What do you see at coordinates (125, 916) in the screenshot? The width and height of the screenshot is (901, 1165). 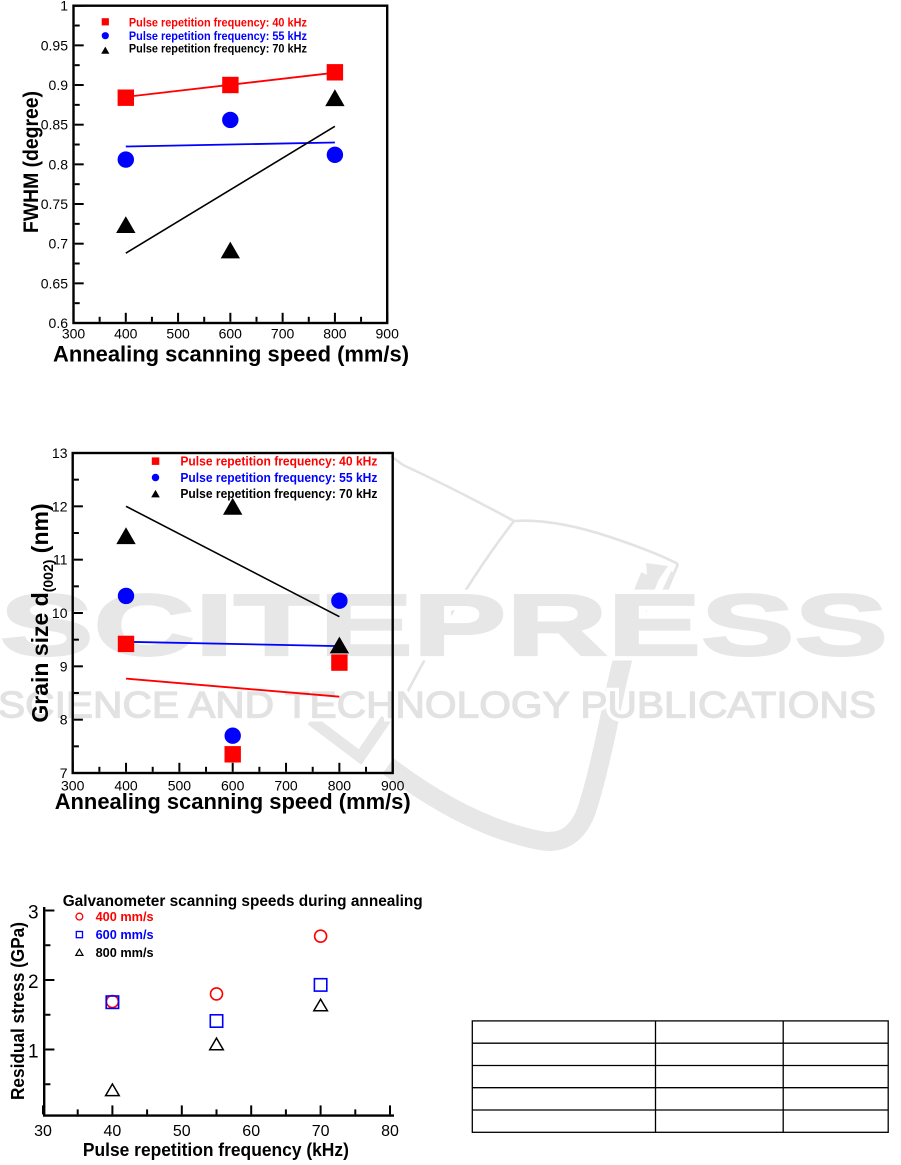 I see `svg-text: 400 mm/s` at bounding box center [125, 916].